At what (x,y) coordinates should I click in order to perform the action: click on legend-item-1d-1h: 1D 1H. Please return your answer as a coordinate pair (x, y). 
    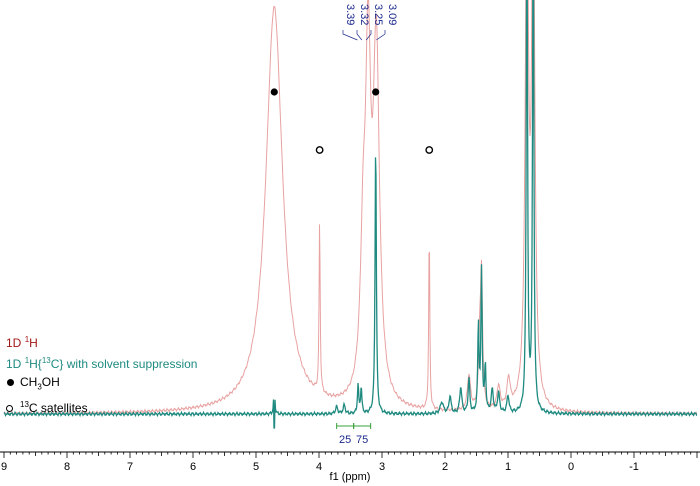
    Looking at the image, I should click on (22, 342).